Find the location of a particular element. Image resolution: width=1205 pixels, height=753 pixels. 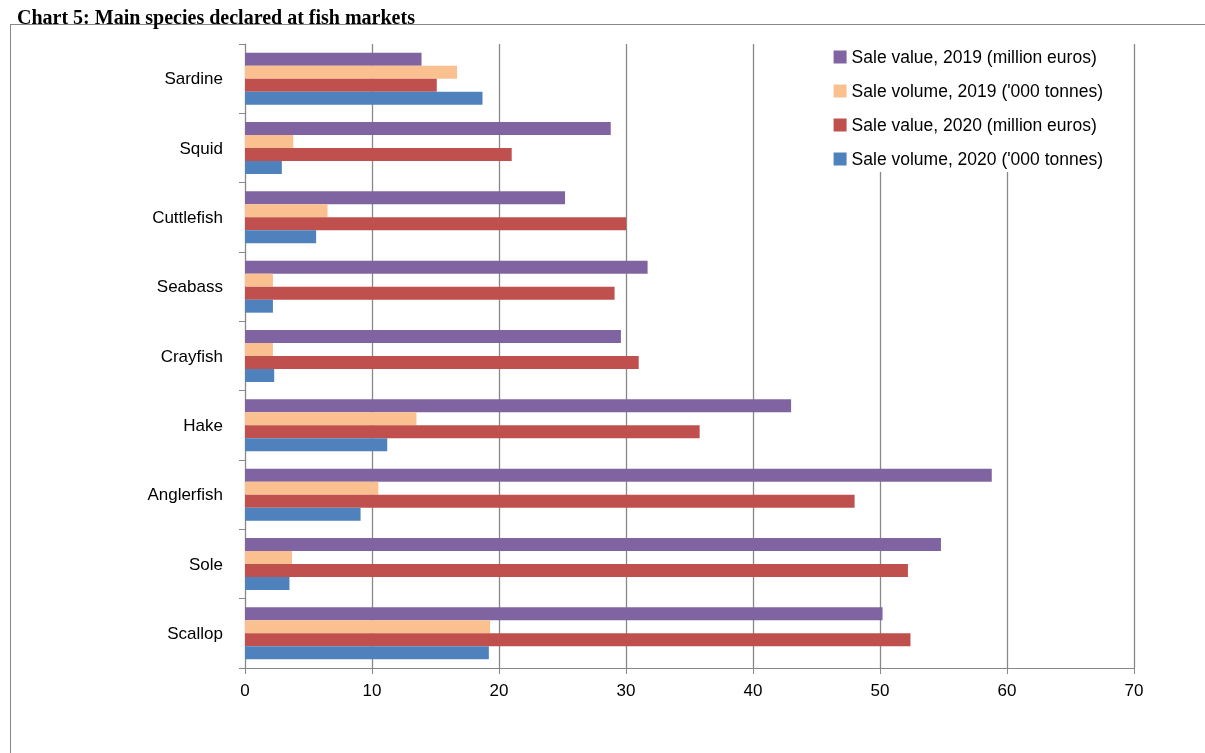

x-tick-label: 10 is located at coordinates (372, 690).